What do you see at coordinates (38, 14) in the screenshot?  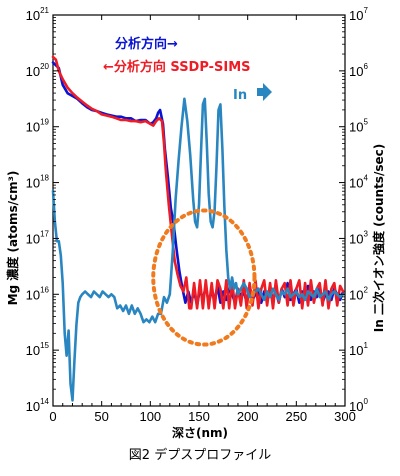 I see `left-y-tick-label: 1021` at bounding box center [38, 14].